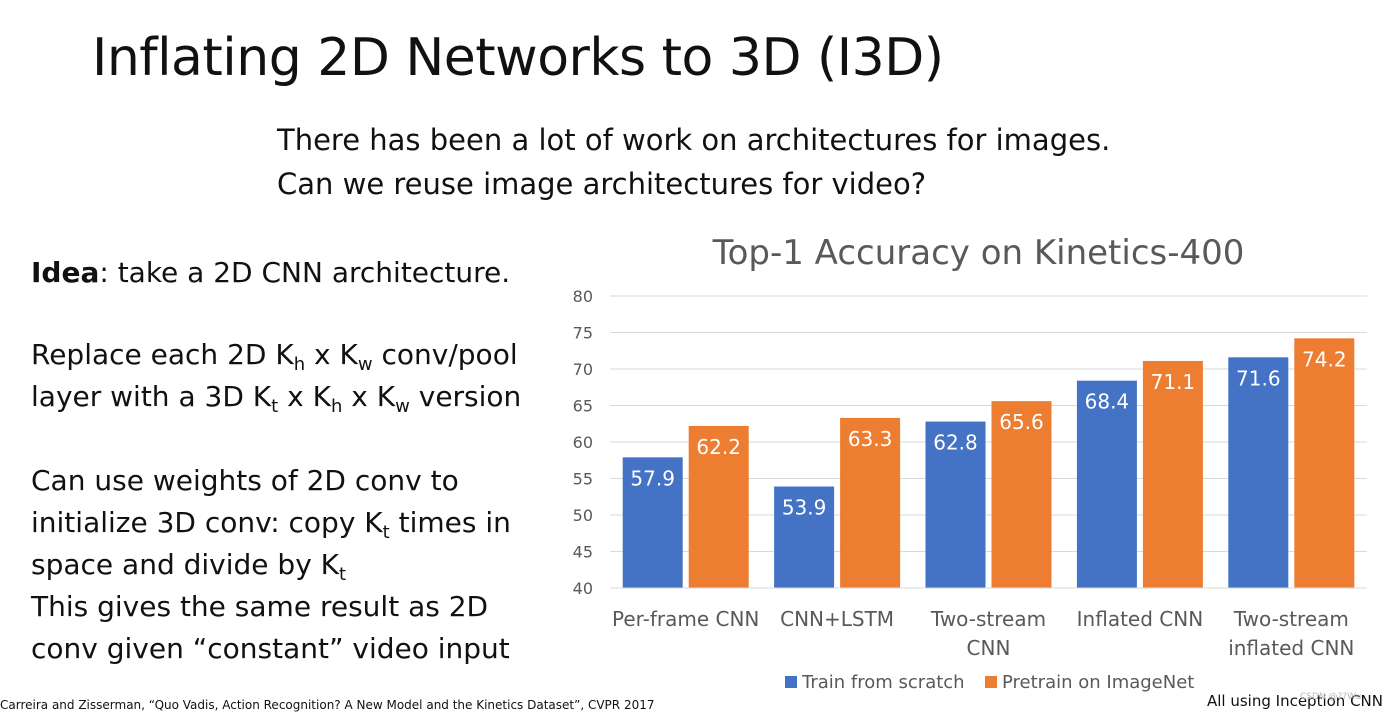 Image resolution: width=1392 pixels, height=715 pixels. Describe the element at coordinates (583, 552) in the screenshot. I see `y-tick-label: 45` at that location.